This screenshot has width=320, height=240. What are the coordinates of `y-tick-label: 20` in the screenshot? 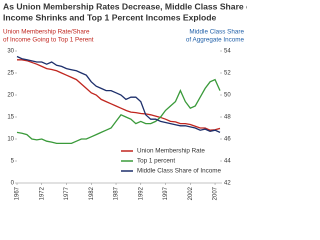 It's located at (10, 96).